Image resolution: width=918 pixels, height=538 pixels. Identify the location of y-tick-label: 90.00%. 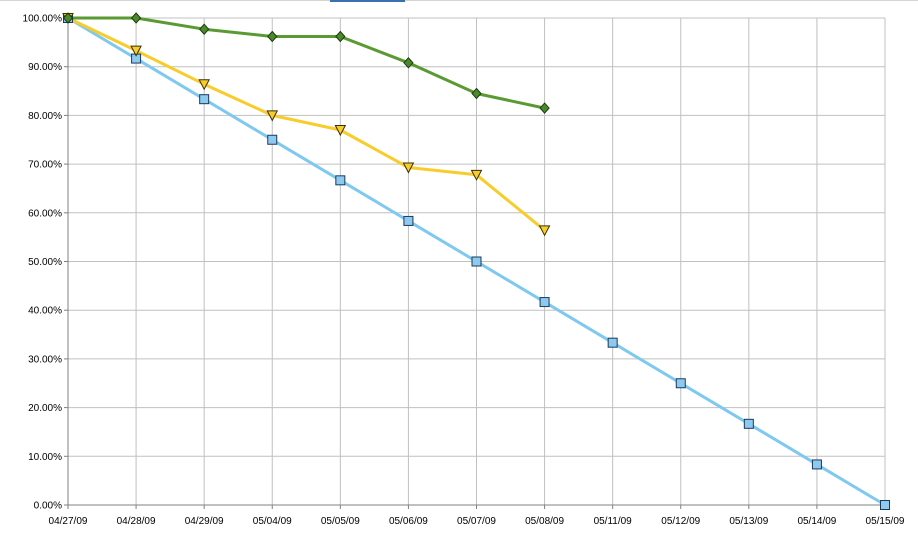
(45, 67).